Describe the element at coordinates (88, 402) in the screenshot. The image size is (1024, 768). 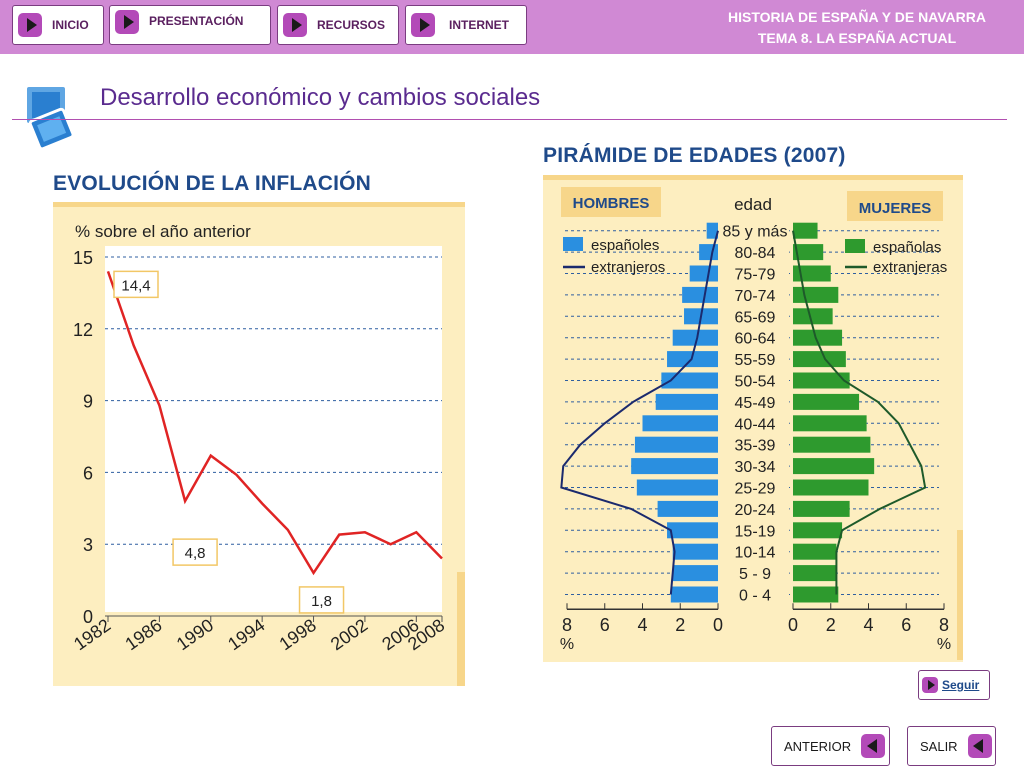
I see `inflation-y-tick: 9` at that location.